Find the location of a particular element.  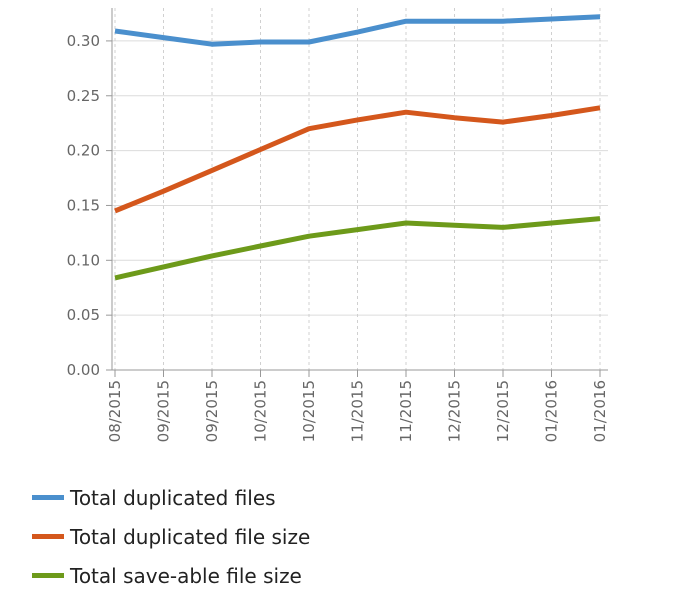

y-tick-label: 0.25 is located at coordinates (83, 96).